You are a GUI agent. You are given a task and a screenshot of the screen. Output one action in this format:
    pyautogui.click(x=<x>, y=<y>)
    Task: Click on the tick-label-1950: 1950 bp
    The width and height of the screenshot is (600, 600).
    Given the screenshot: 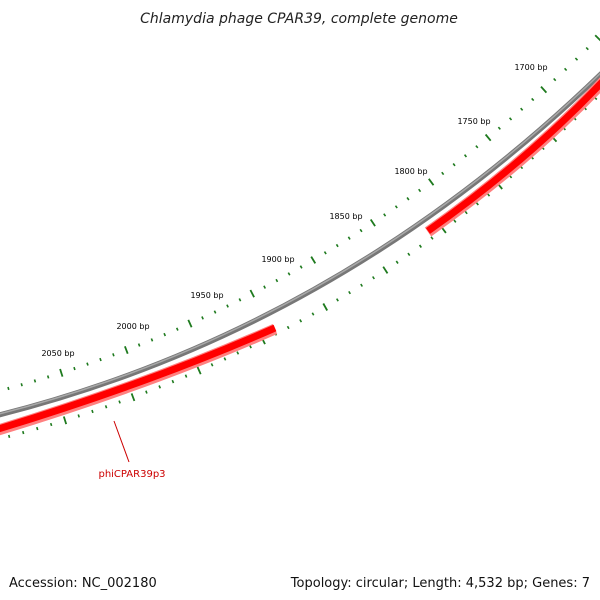 What is the action you would take?
    pyautogui.click(x=206, y=295)
    